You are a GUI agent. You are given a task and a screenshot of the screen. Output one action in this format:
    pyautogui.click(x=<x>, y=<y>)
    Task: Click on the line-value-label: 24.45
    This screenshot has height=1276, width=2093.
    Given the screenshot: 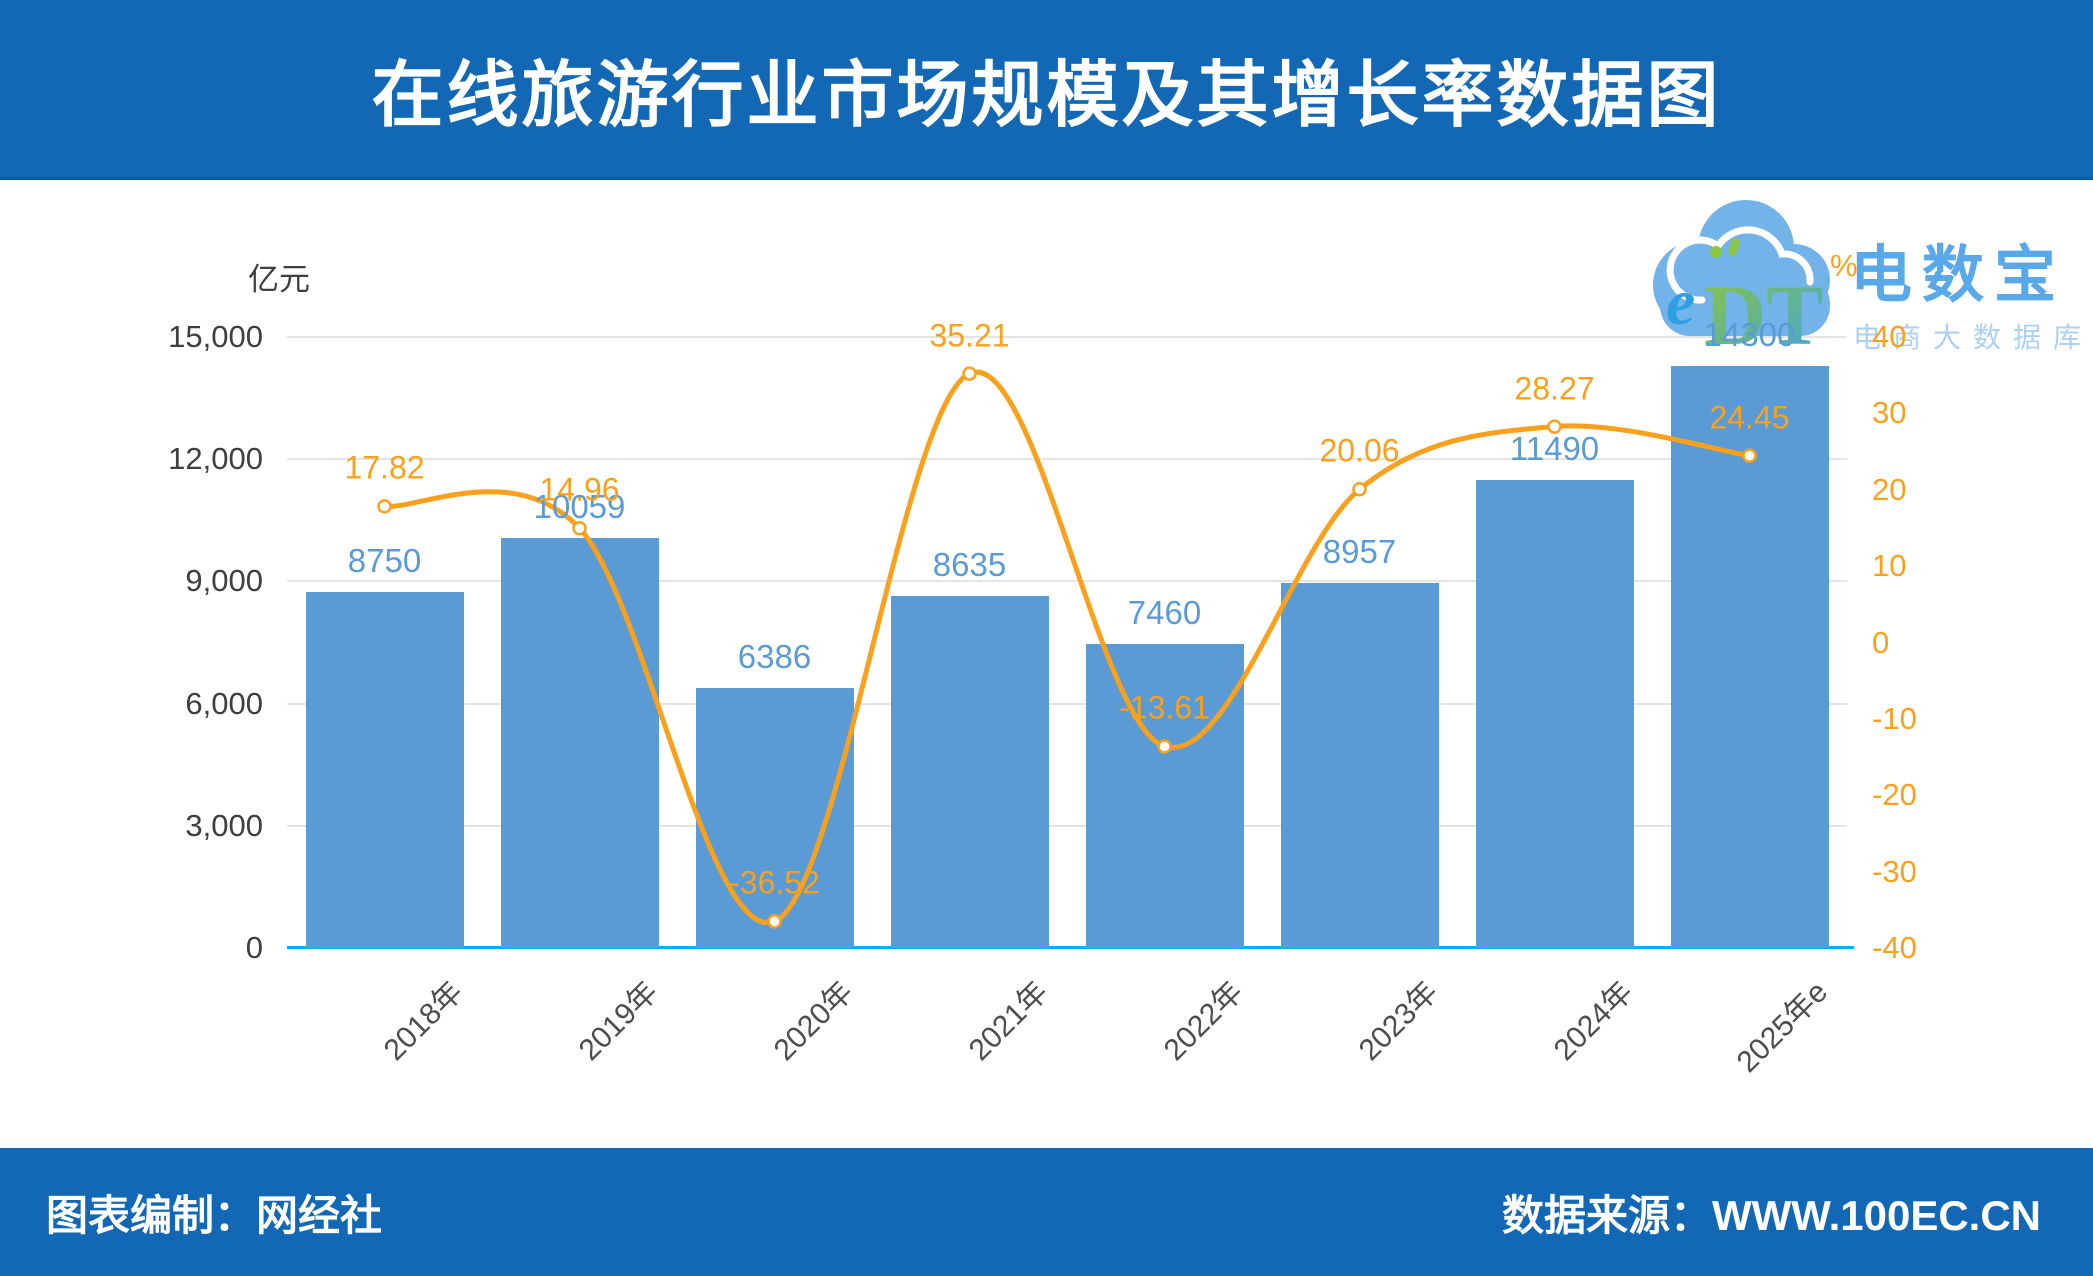 What is the action you would take?
    pyautogui.click(x=1749, y=417)
    